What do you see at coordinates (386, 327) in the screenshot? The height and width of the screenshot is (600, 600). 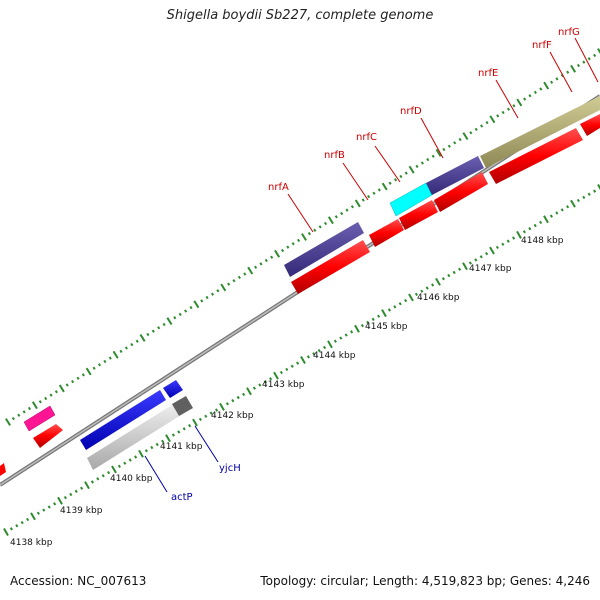 I see `kbp-label: 4145 kbp` at bounding box center [386, 327].